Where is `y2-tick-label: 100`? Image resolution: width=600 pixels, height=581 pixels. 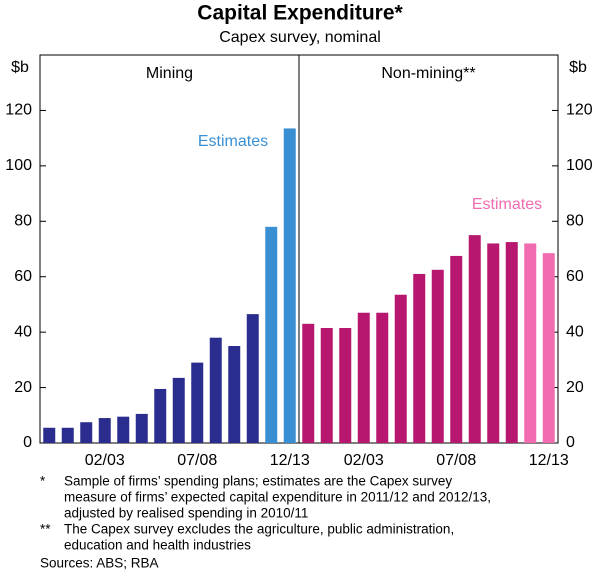
y2-tick-label: 100 is located at coordinates (579, 165).